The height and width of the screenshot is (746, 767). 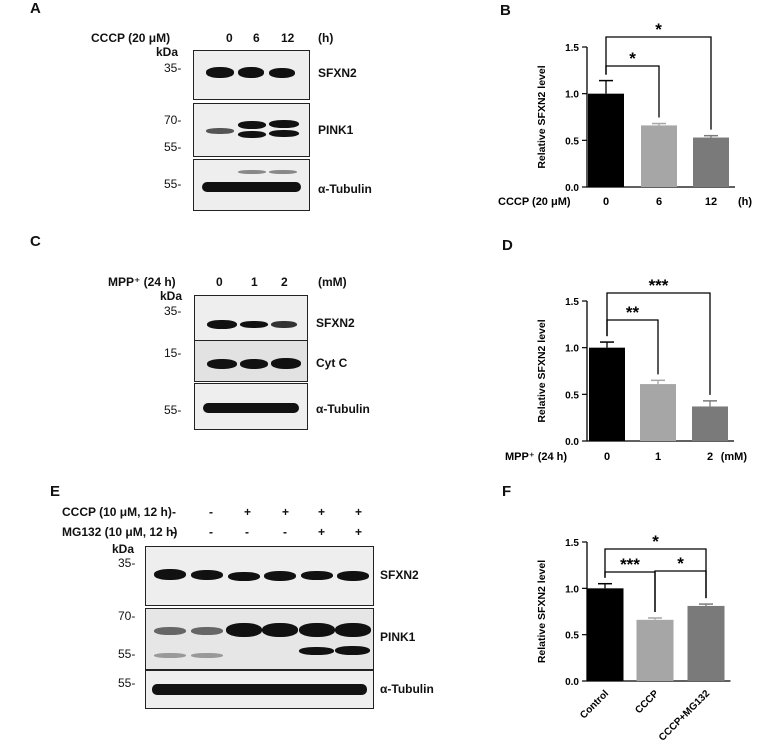 What do you see at coordinates (259, 639) in the screenshot?
I see `panel-e-blot-pink1` at bounding box center [259, 639].